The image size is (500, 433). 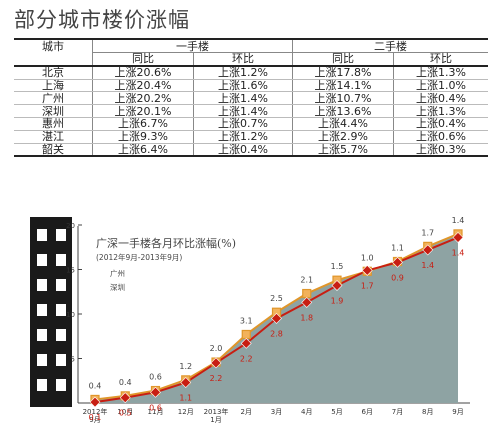 I want to click on data-label-guangzhou: 1.0, so click(x=367, y=257).